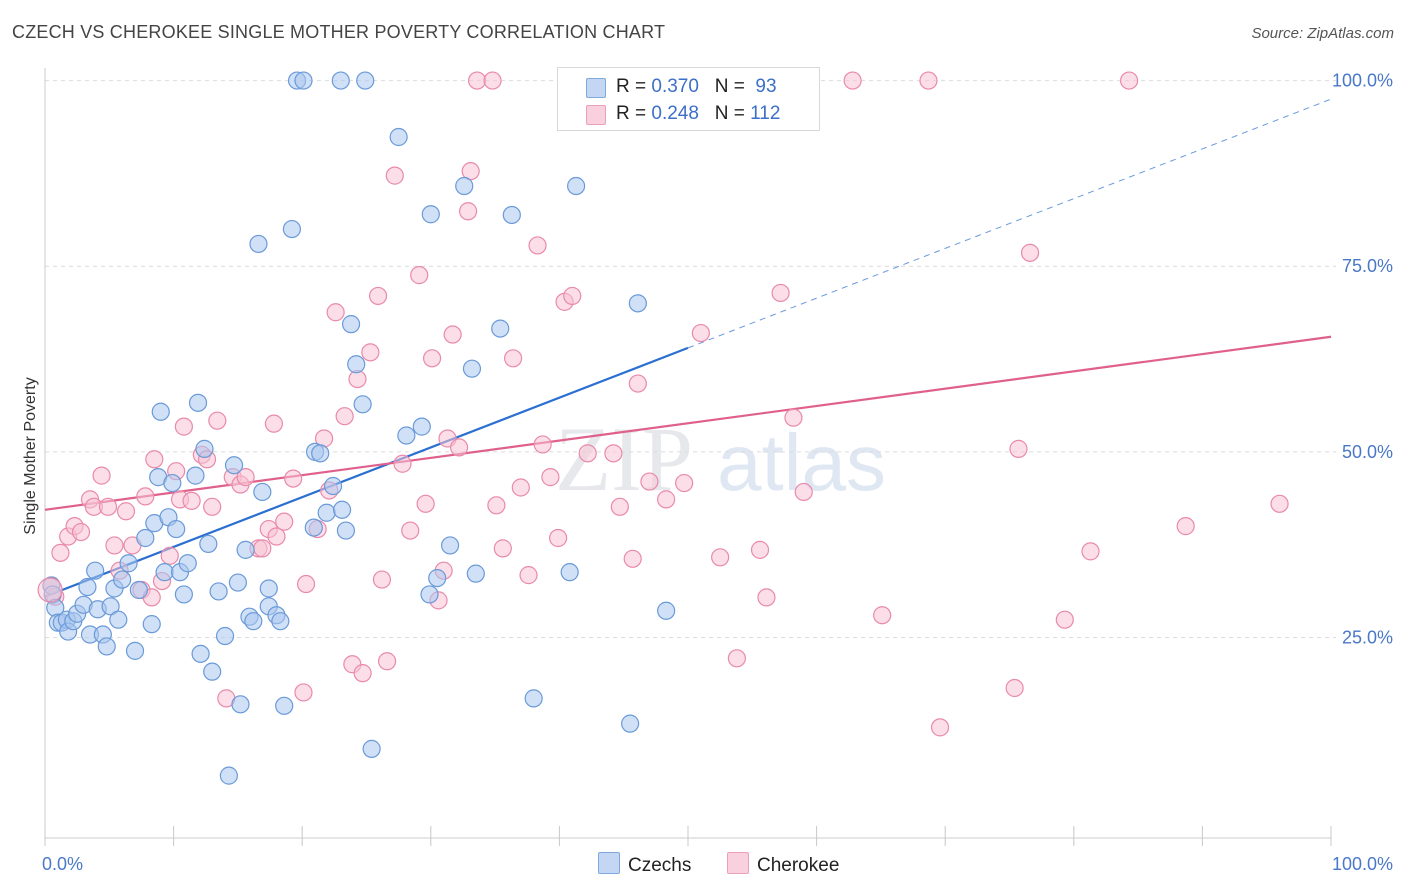 The image size is (1406, 892). Describe the element at coordinates (366, 472) in the screenshot. I see `czech-trend-line` at that location.